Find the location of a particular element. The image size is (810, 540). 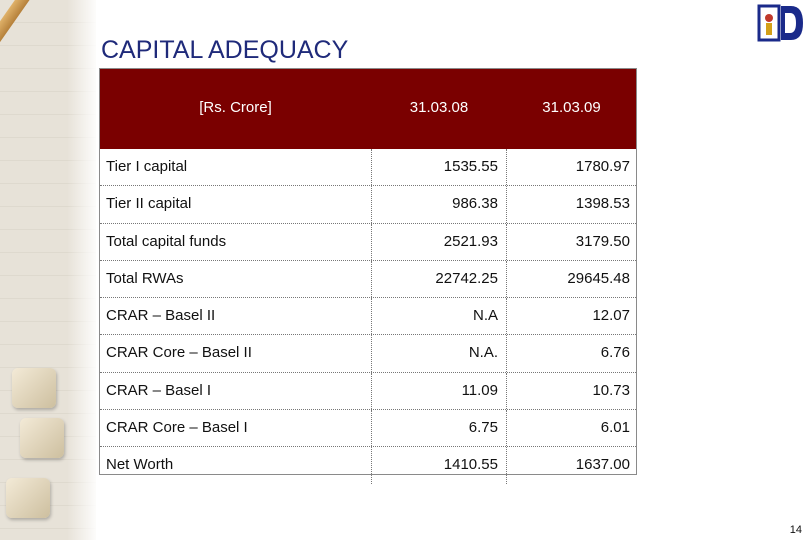

value-2008: 6.75 is located at coordinates (439, 428).